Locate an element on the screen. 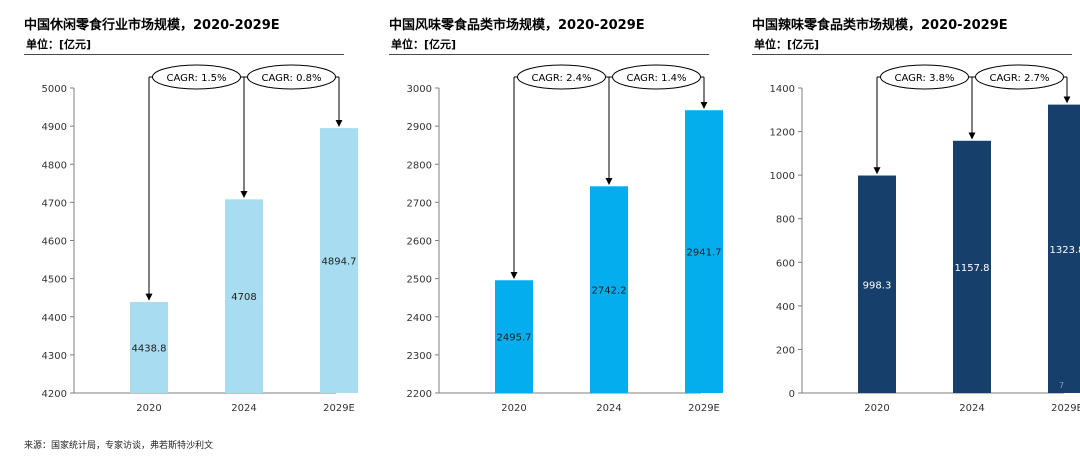 The image size is (1080, 457). y-tick-label: 1400 is located at coordinates (782, 89).